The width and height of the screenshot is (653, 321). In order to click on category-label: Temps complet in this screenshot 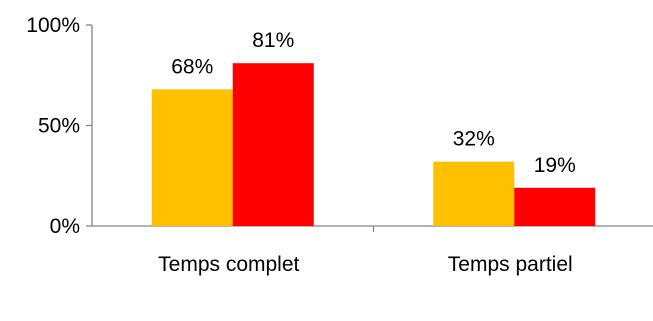, I will do `click(228, 264)`.